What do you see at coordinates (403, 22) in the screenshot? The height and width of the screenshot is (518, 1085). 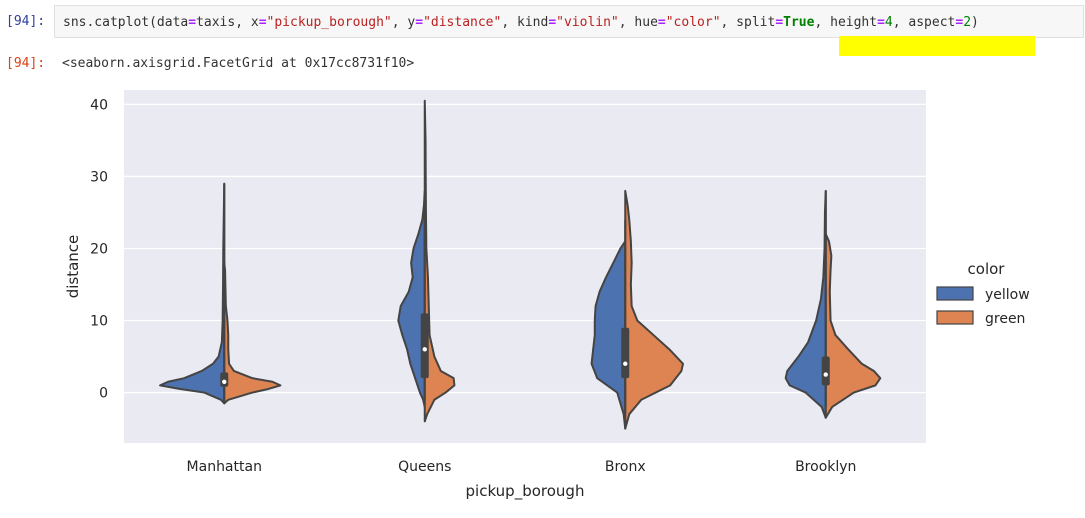 I see `code-token: , y` at bounding box center [403, 22].